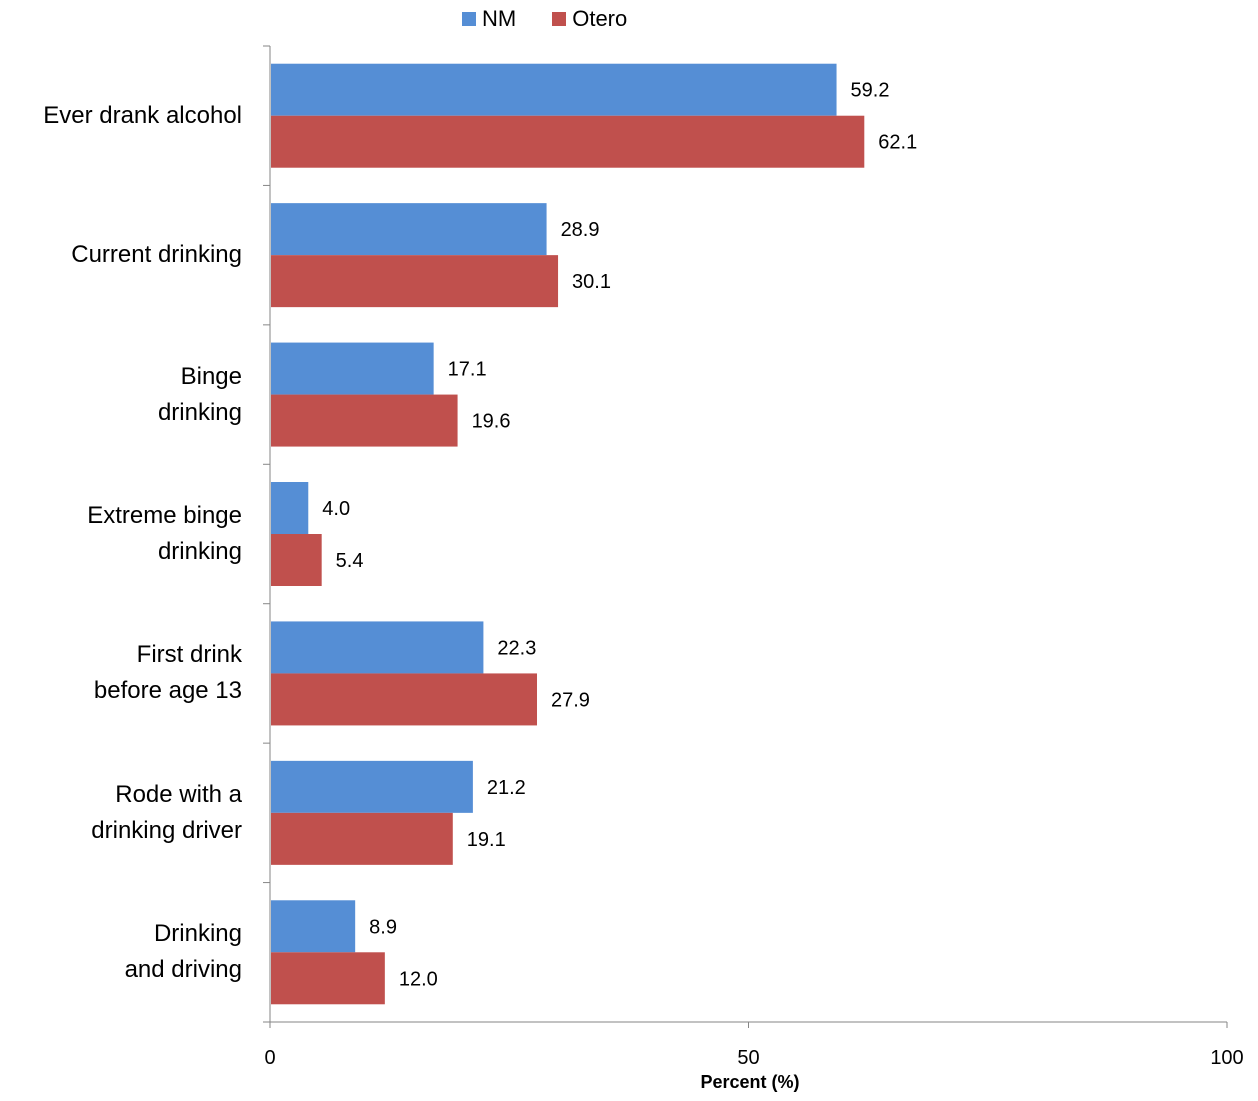  Describe the element at coordinates (591, 282) in the screenshot. I see `data-label: 30.1` at that location.